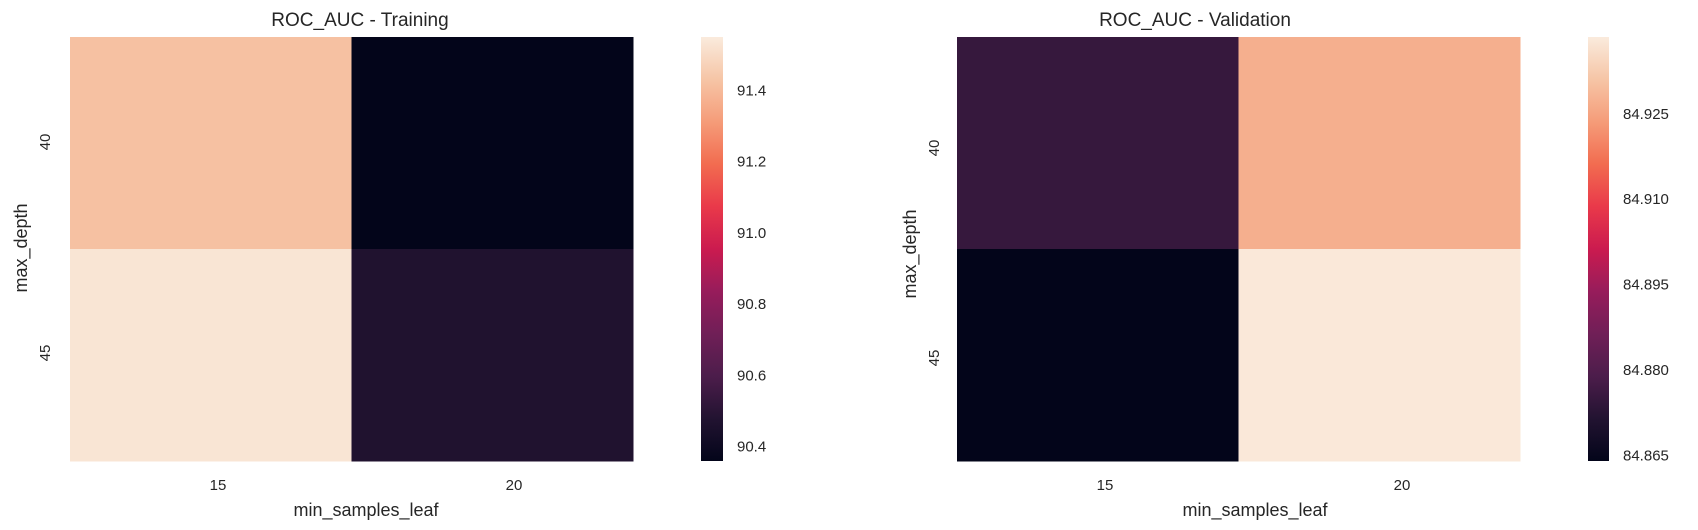 The image size is (1698, 530). I want to click on colorbar-tick-label: 84.895, so click(1646, 285).